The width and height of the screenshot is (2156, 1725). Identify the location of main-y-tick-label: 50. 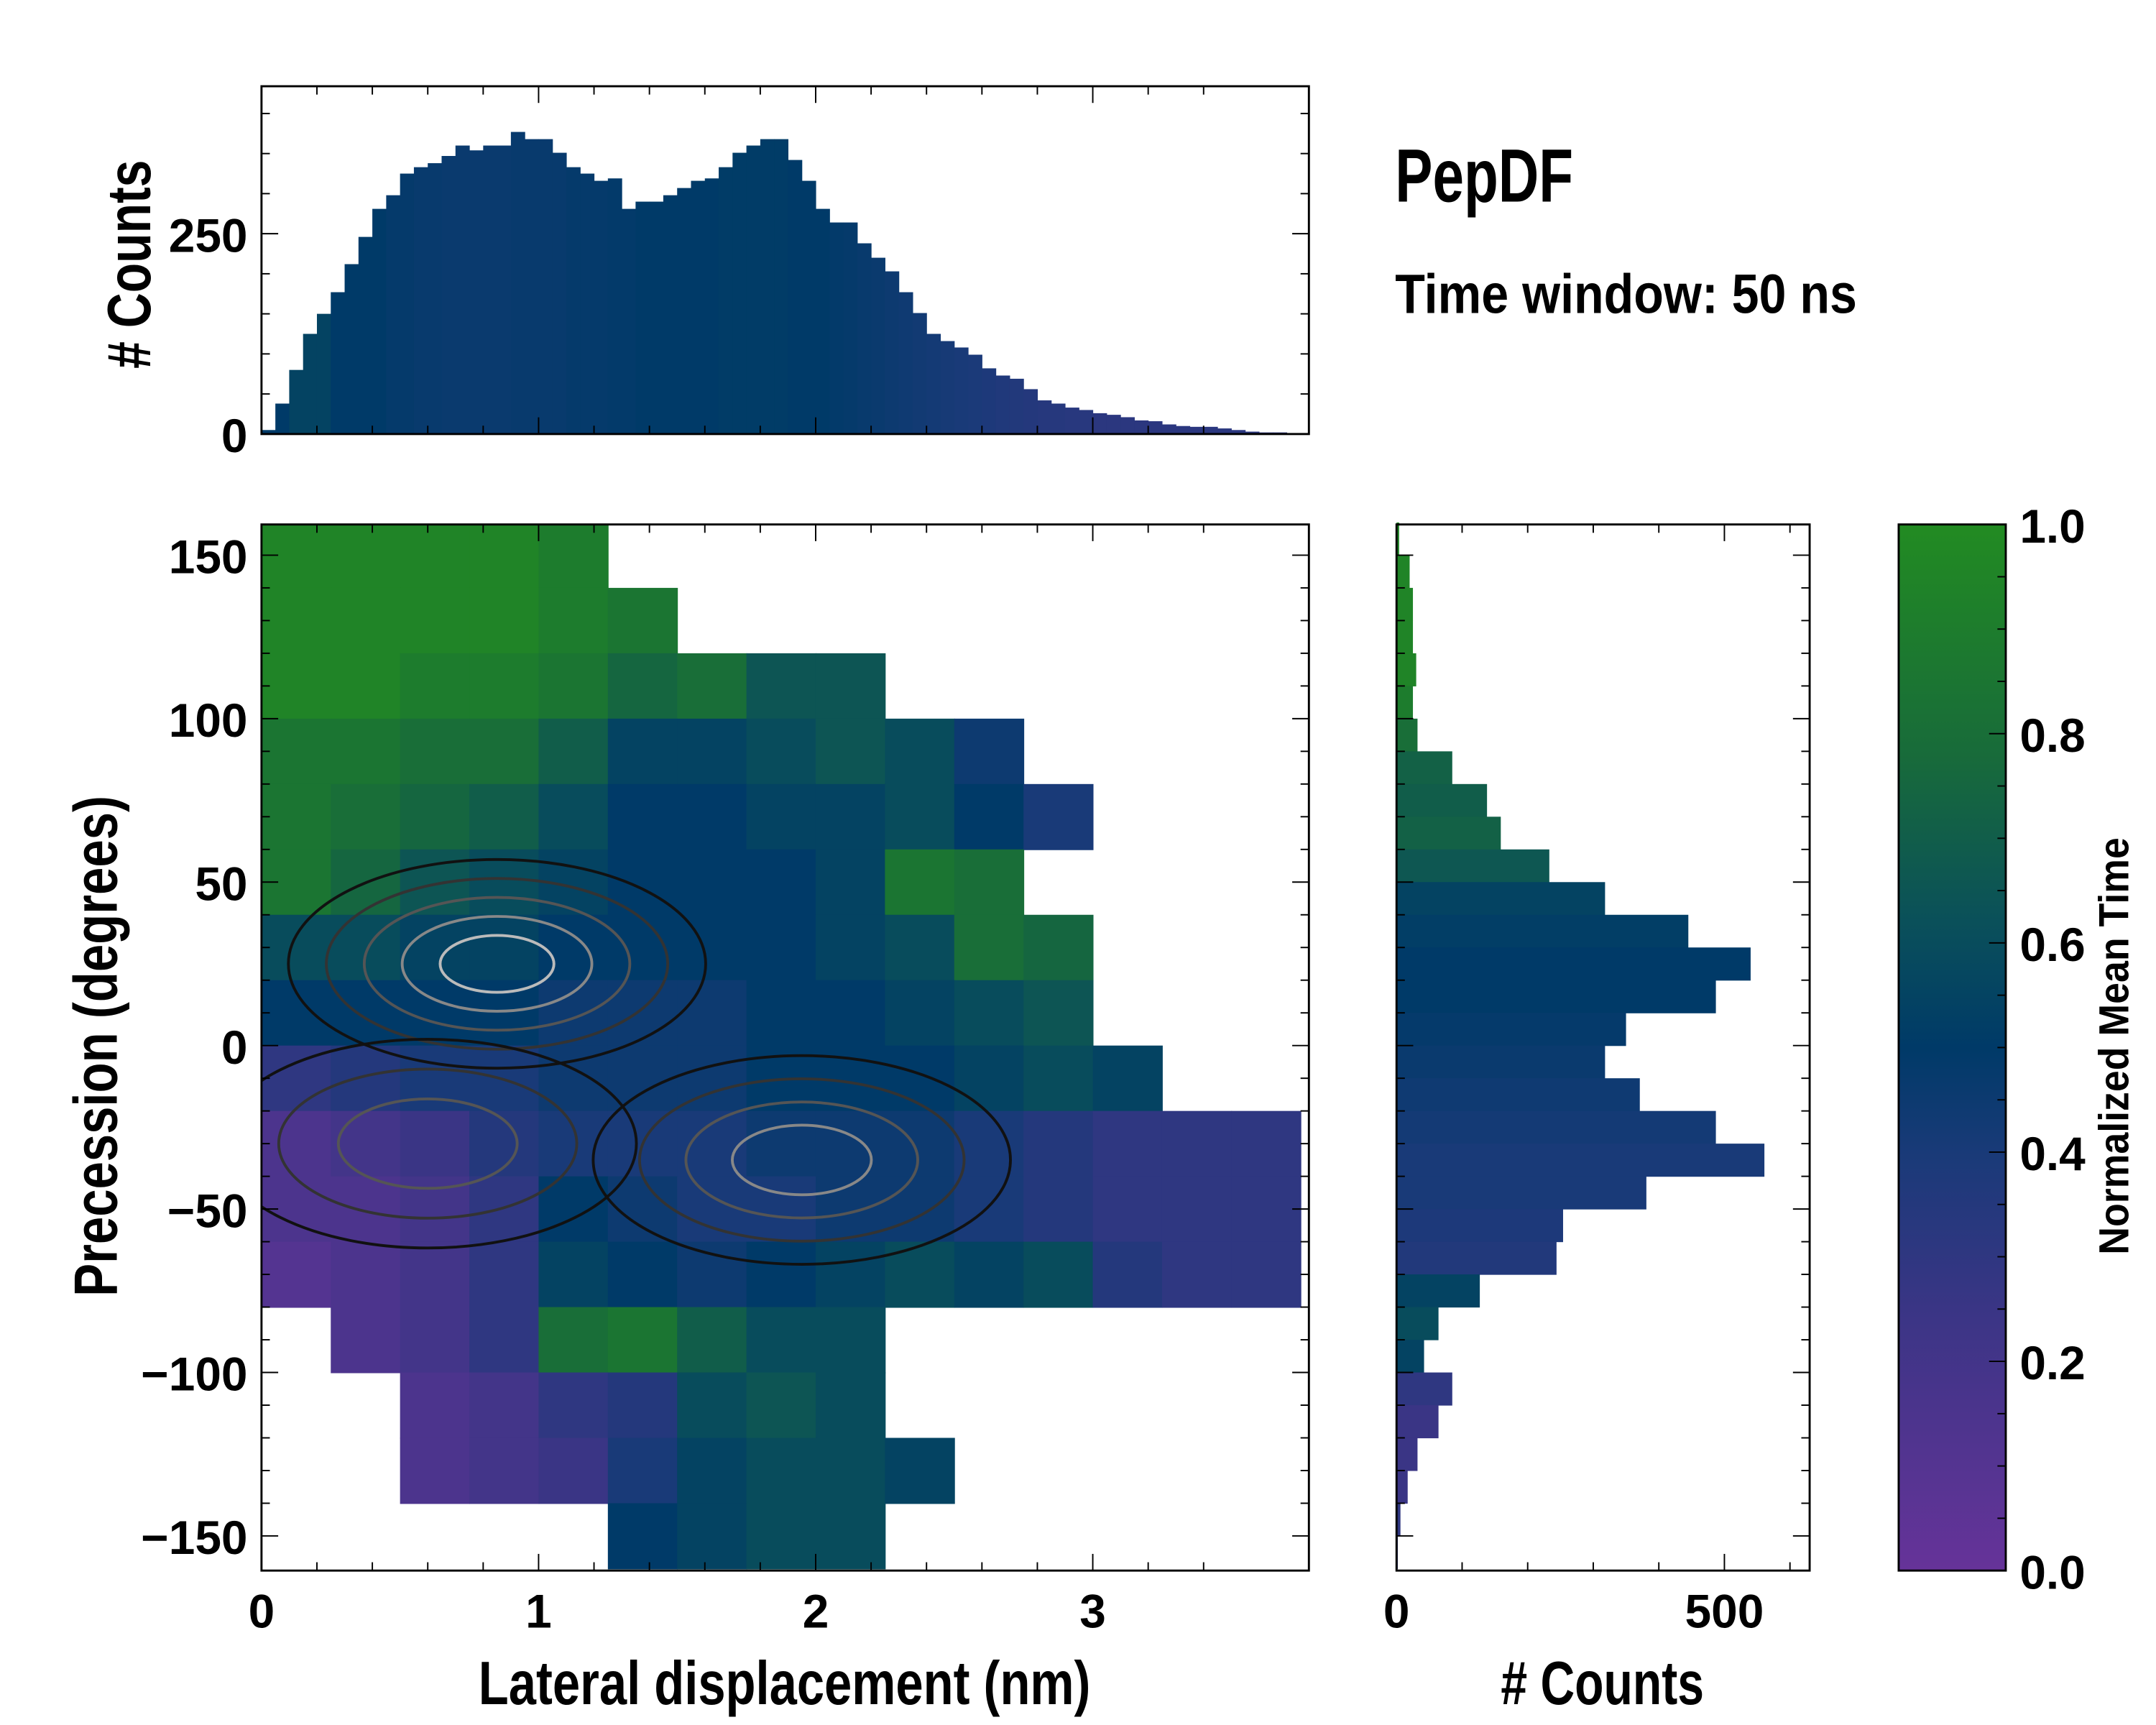
(221, 883).